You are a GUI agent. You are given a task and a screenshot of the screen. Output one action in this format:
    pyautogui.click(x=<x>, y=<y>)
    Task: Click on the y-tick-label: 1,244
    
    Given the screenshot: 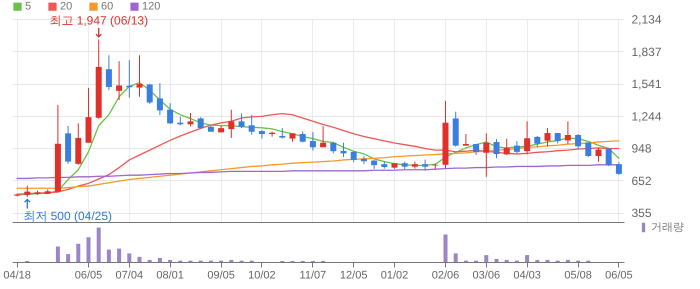 What is the action you would take?
    pyautogui.click(x=647, y=116)
    